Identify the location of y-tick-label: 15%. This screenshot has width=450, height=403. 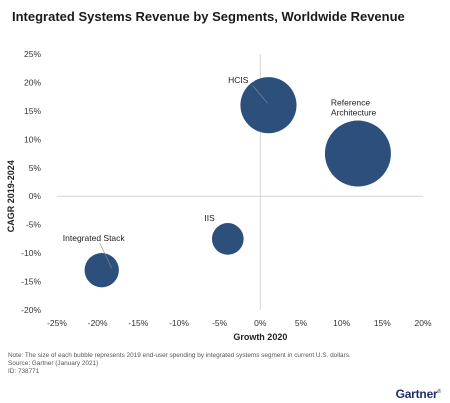
(32, 111).